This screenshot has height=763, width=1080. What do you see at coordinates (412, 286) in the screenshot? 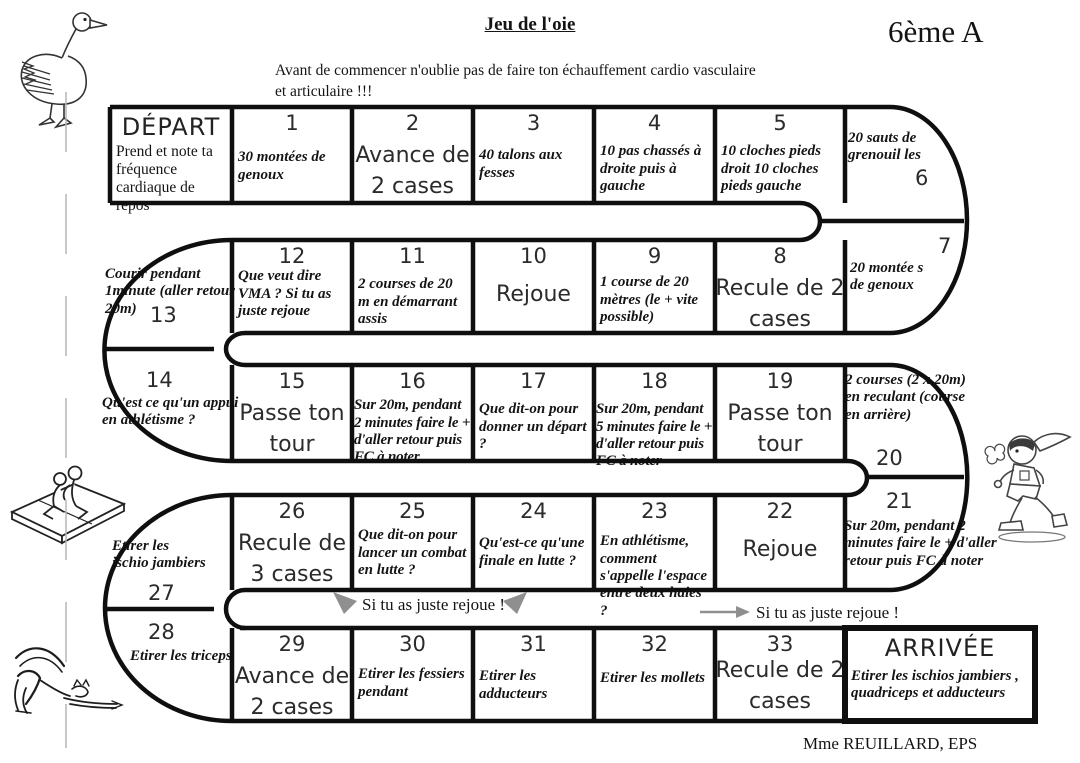
I see `cell-11: 11 2 courses de 20 m en démarrant assis` at bounding box center [412, 286].